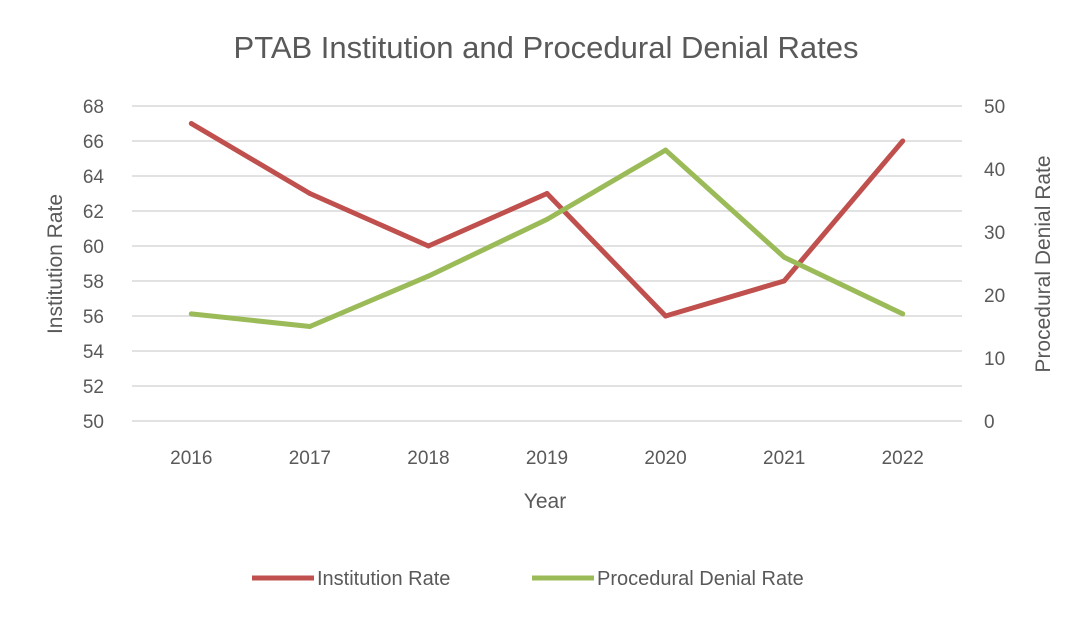 The width and height of the screenshot is (1092, 624). Describe the element at coordinates (994, 359) in the screenshot. I see `y2-tick-label: 10` at that location.